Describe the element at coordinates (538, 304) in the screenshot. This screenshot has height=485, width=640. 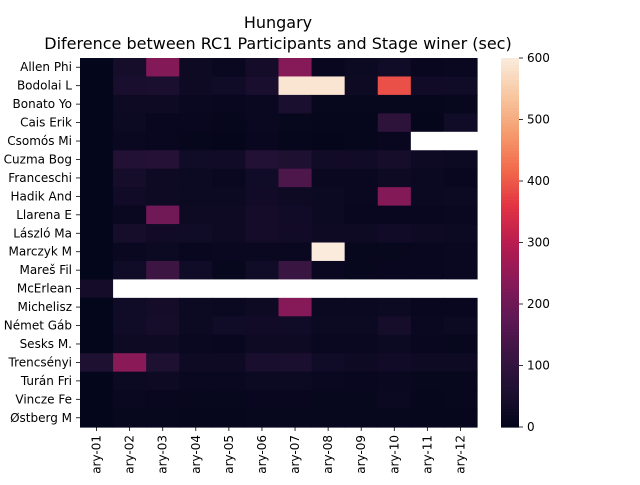
I see `colorbar-tick-label: 200` at that location.